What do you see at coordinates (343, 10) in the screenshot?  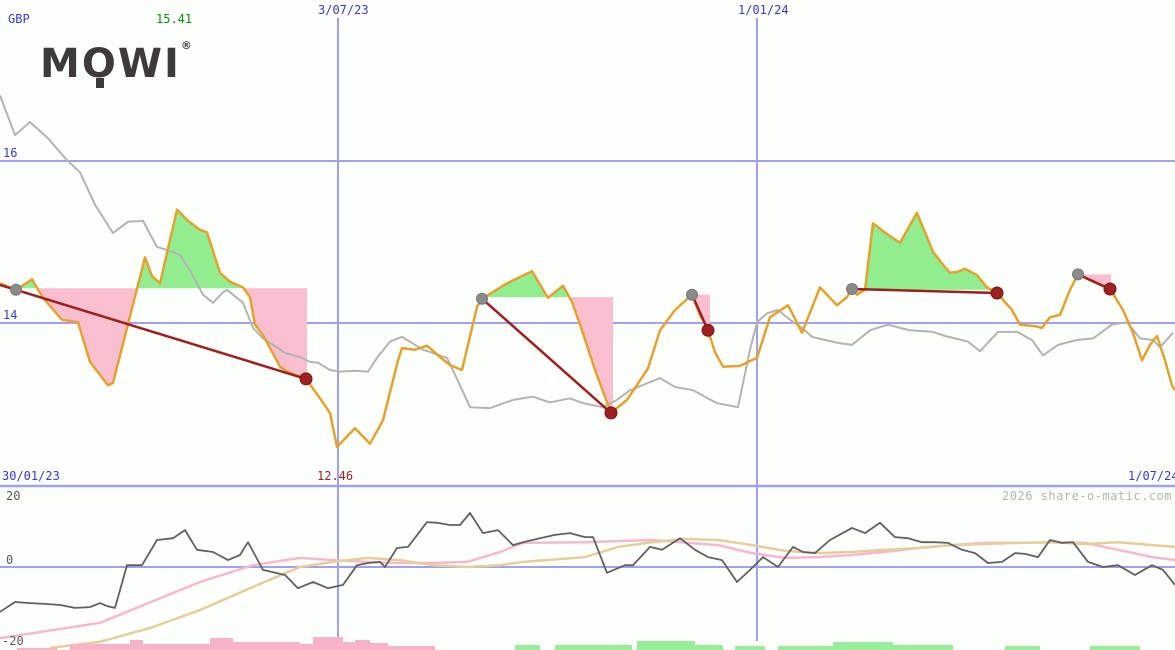 I see `x-axis-date-mid: 3/07/23` at bounding box center [343, 10].